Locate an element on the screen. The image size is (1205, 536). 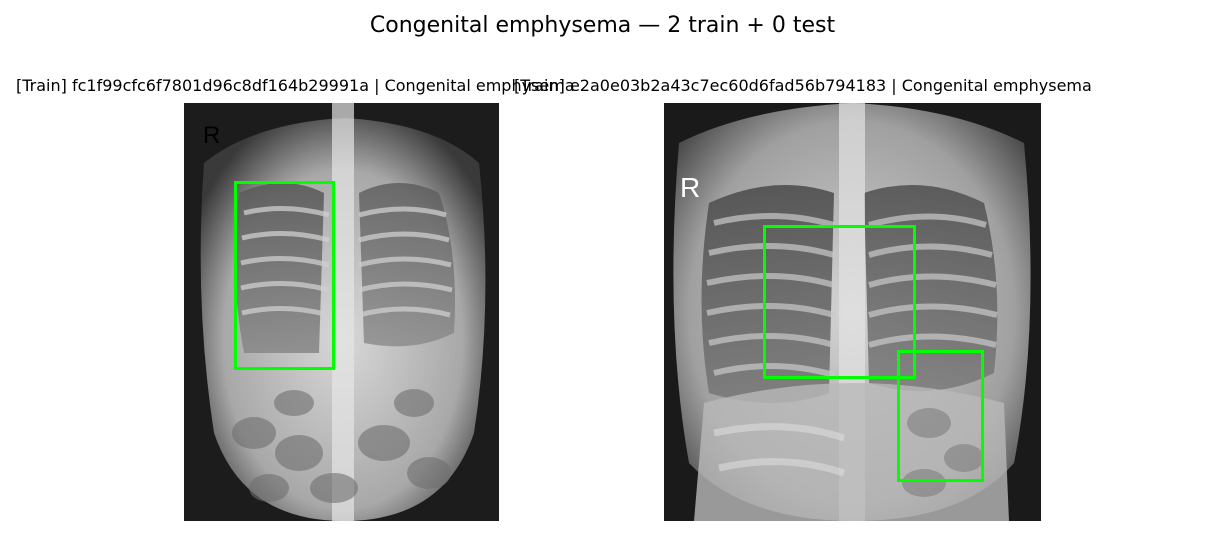
panel-2-bounding-box-lower is located at coordinates (940, 416).